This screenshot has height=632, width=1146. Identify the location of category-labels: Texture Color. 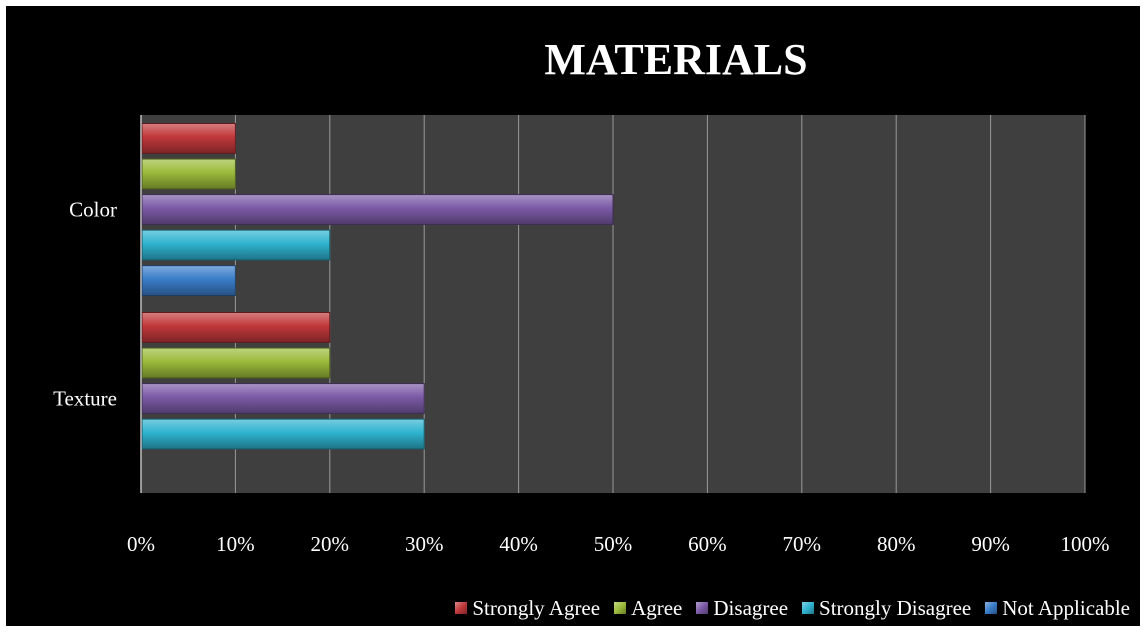
(85, 304).